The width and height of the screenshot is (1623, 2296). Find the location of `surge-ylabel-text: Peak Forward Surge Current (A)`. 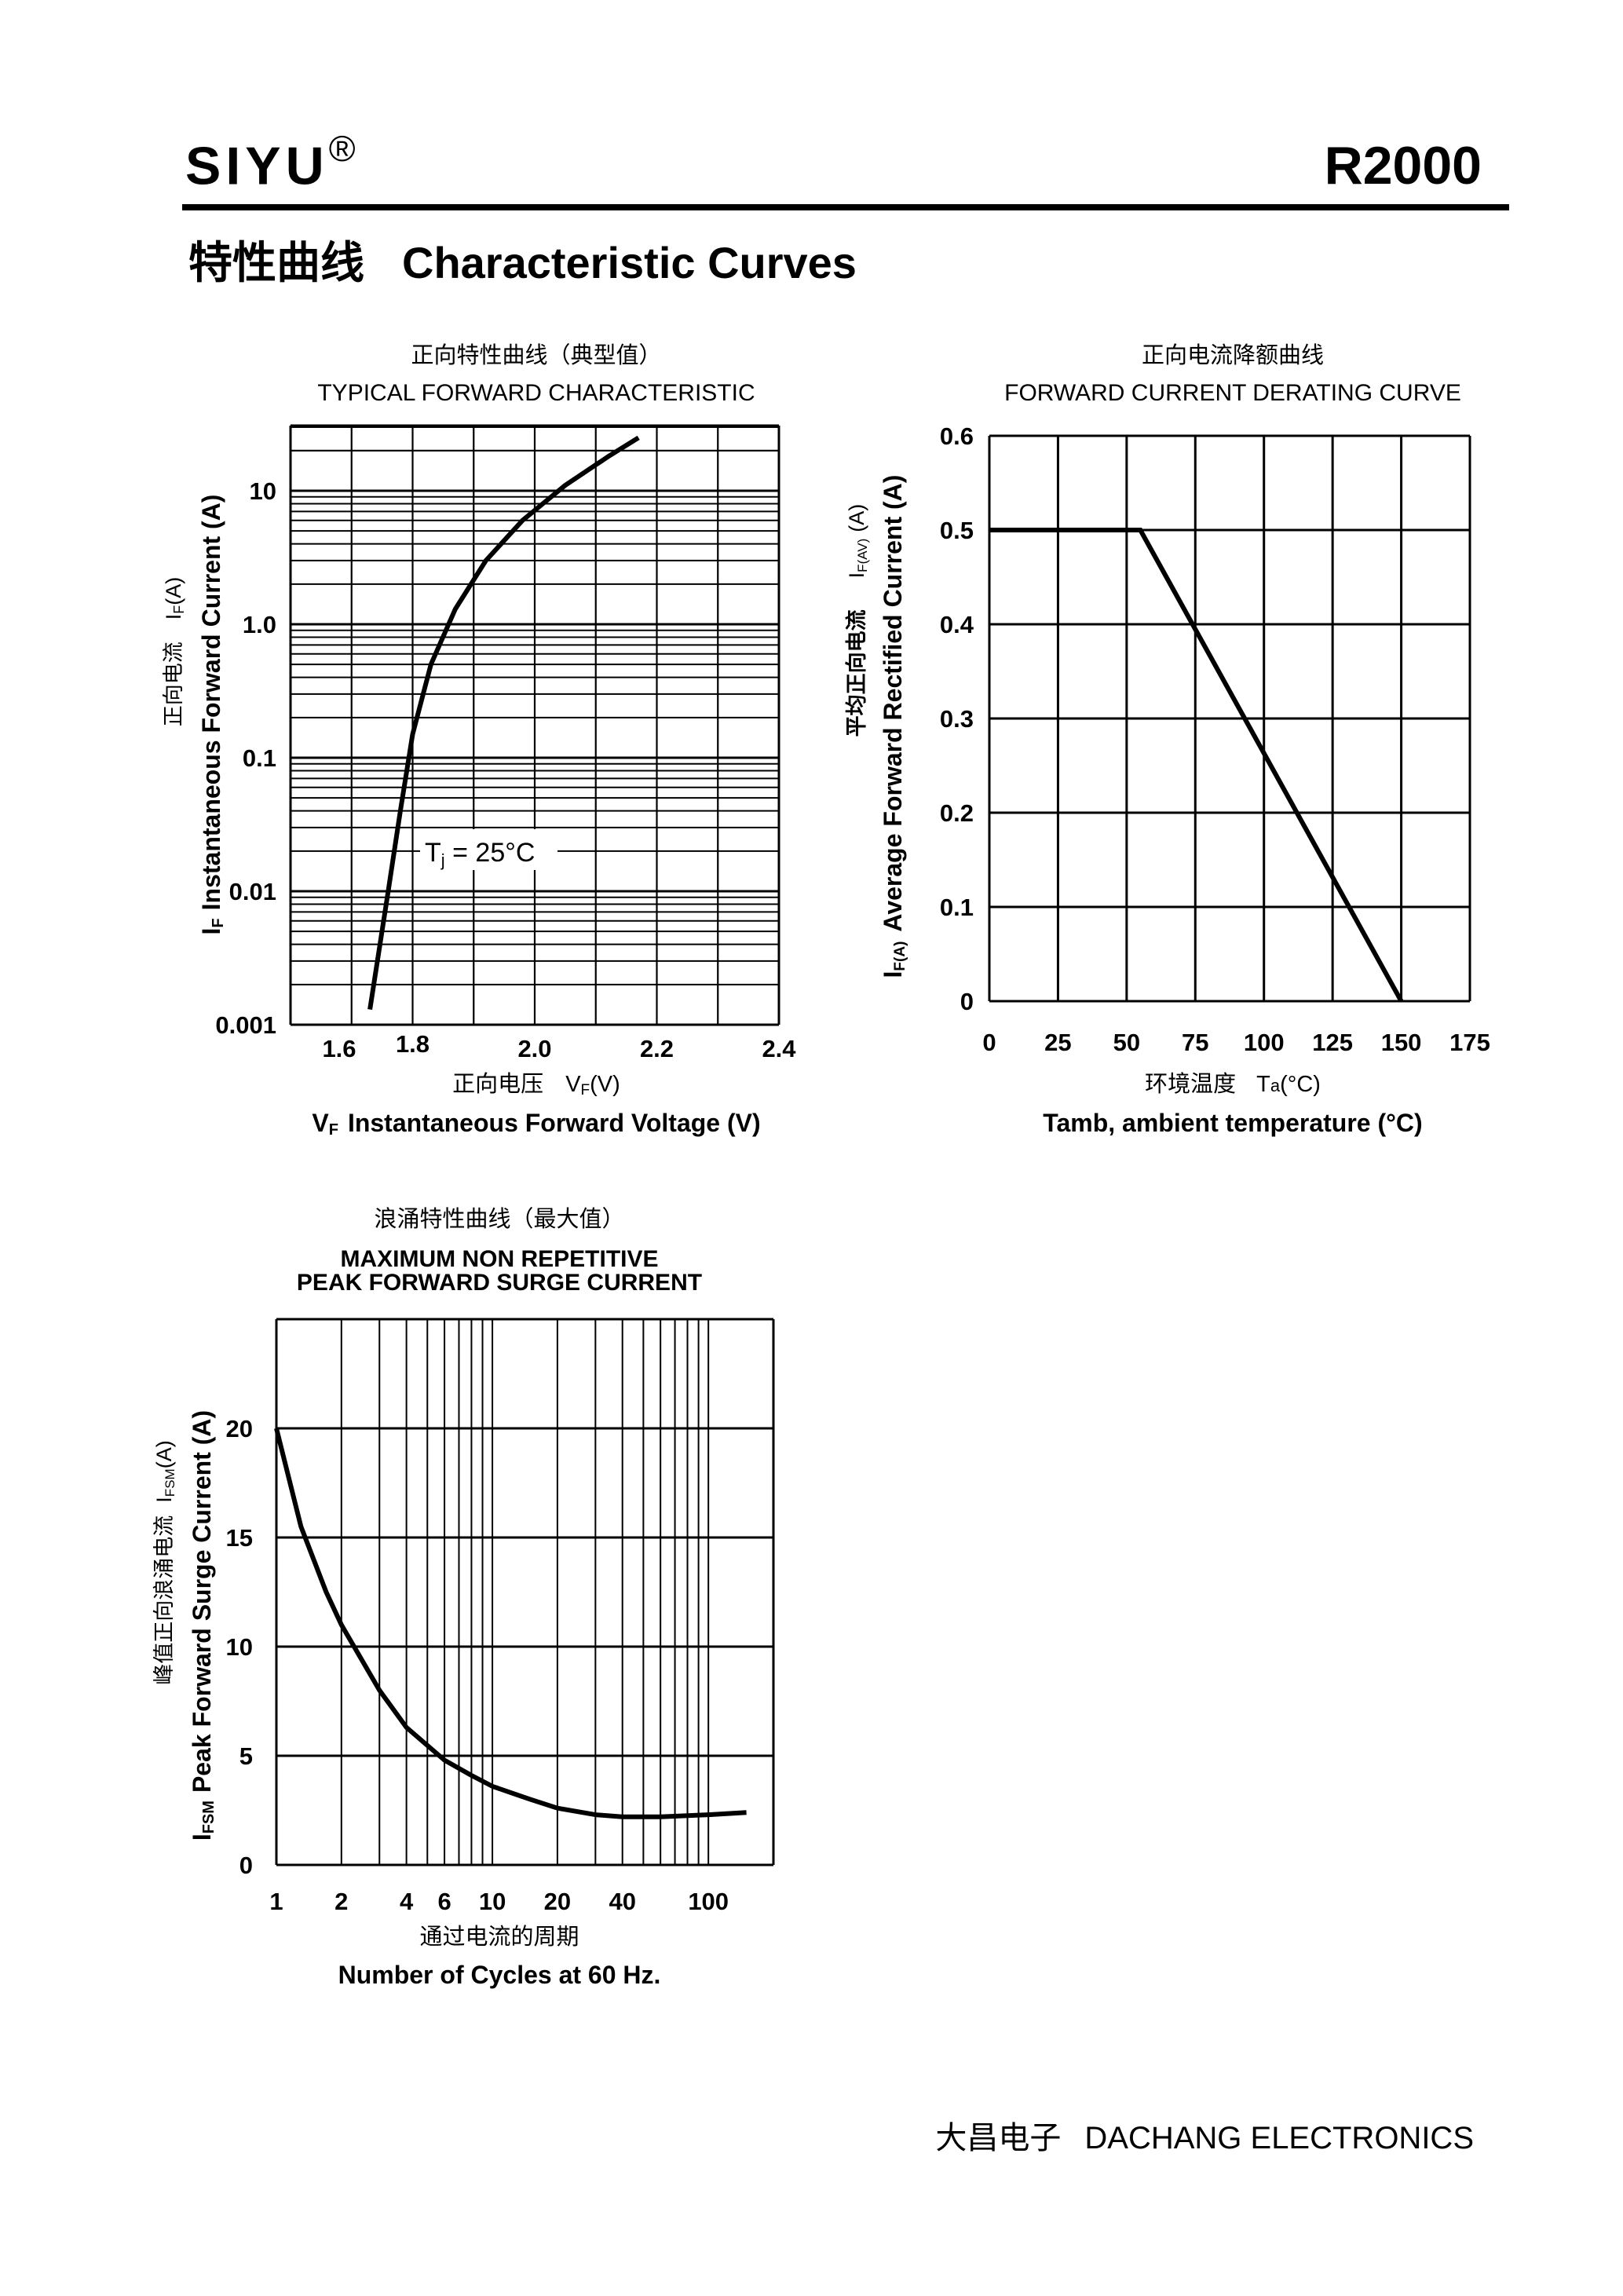

surge-ylabel-text: Peak Forward Surge Current (A) is located at coordinates (202, 1602).